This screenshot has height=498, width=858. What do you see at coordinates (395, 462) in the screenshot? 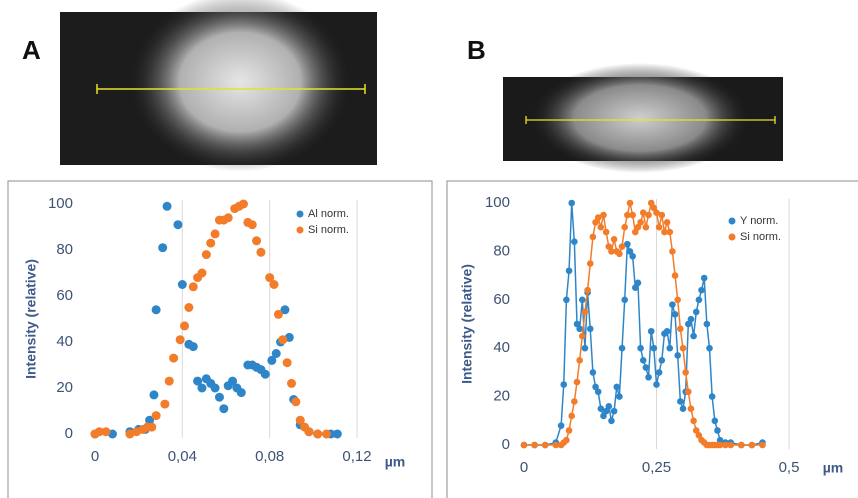
I see `x-unit: µm` at bounding box center [395, 462].